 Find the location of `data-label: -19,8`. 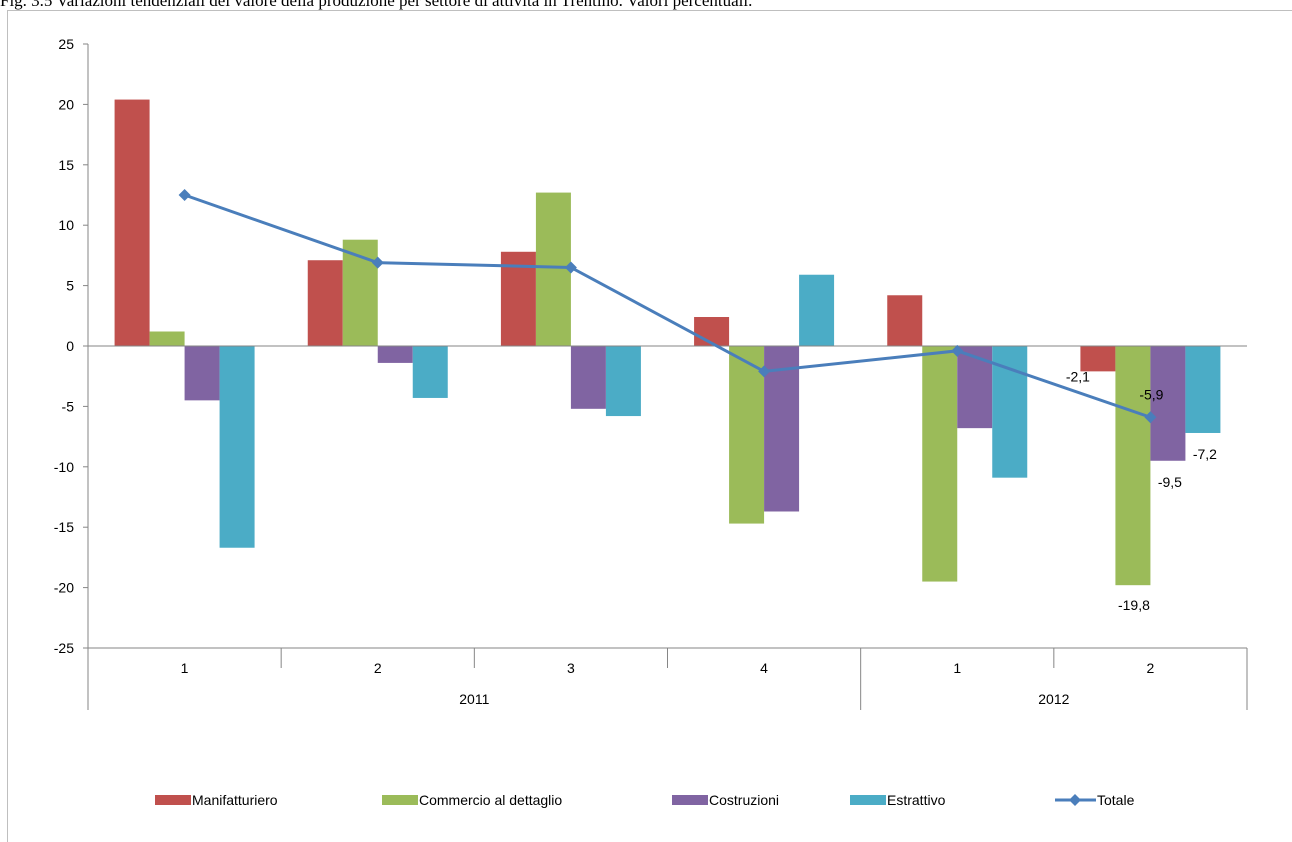

data-label: -19,8 is located at coordinates (1134, 605).